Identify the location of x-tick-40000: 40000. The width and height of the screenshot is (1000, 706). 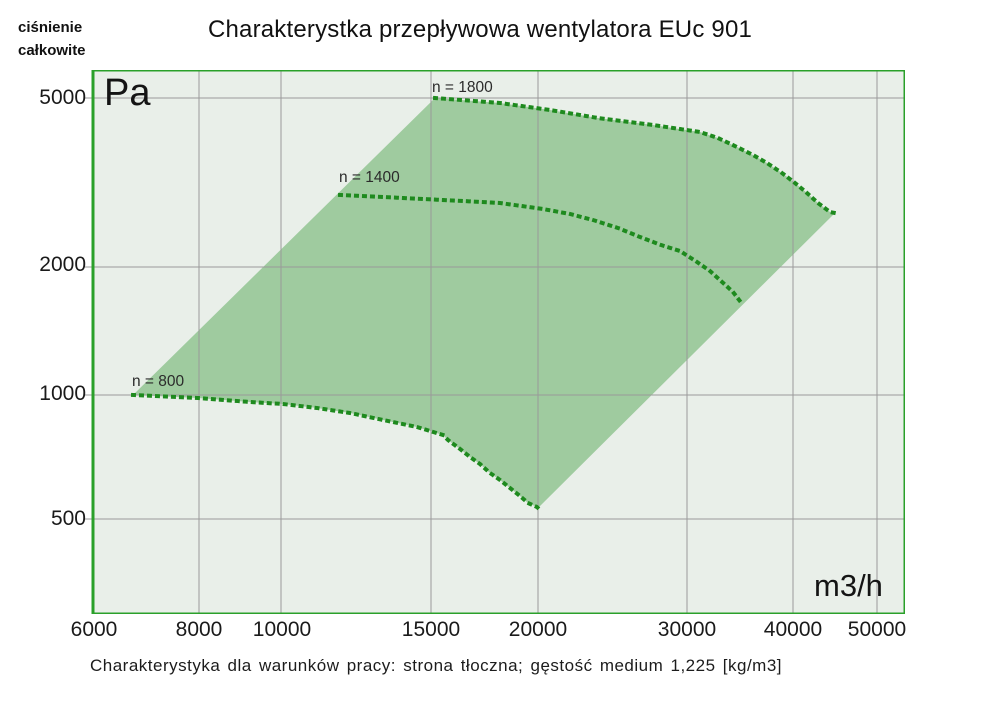
(793, 629).